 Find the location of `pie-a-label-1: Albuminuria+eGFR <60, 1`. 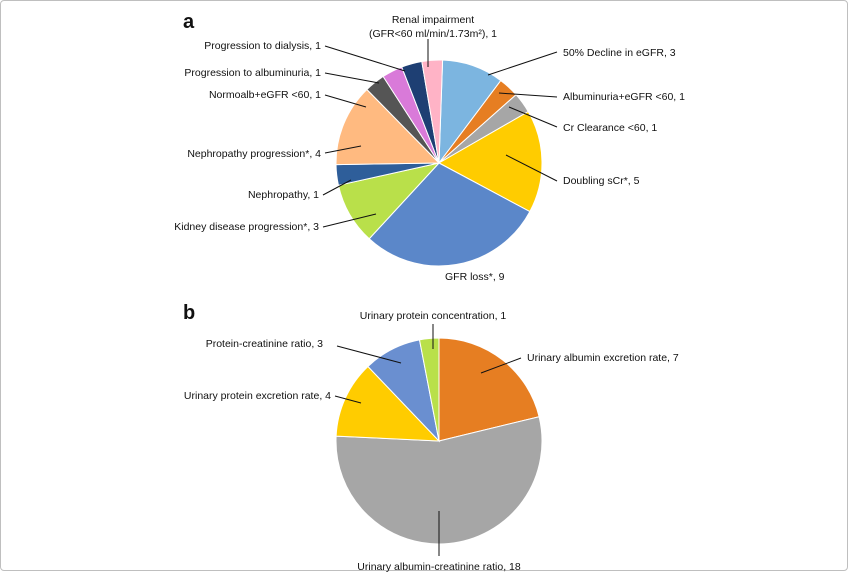

pie-a-label-1: Albuminuria+eGFR <60, 1 is located at coordinates (624, 97).